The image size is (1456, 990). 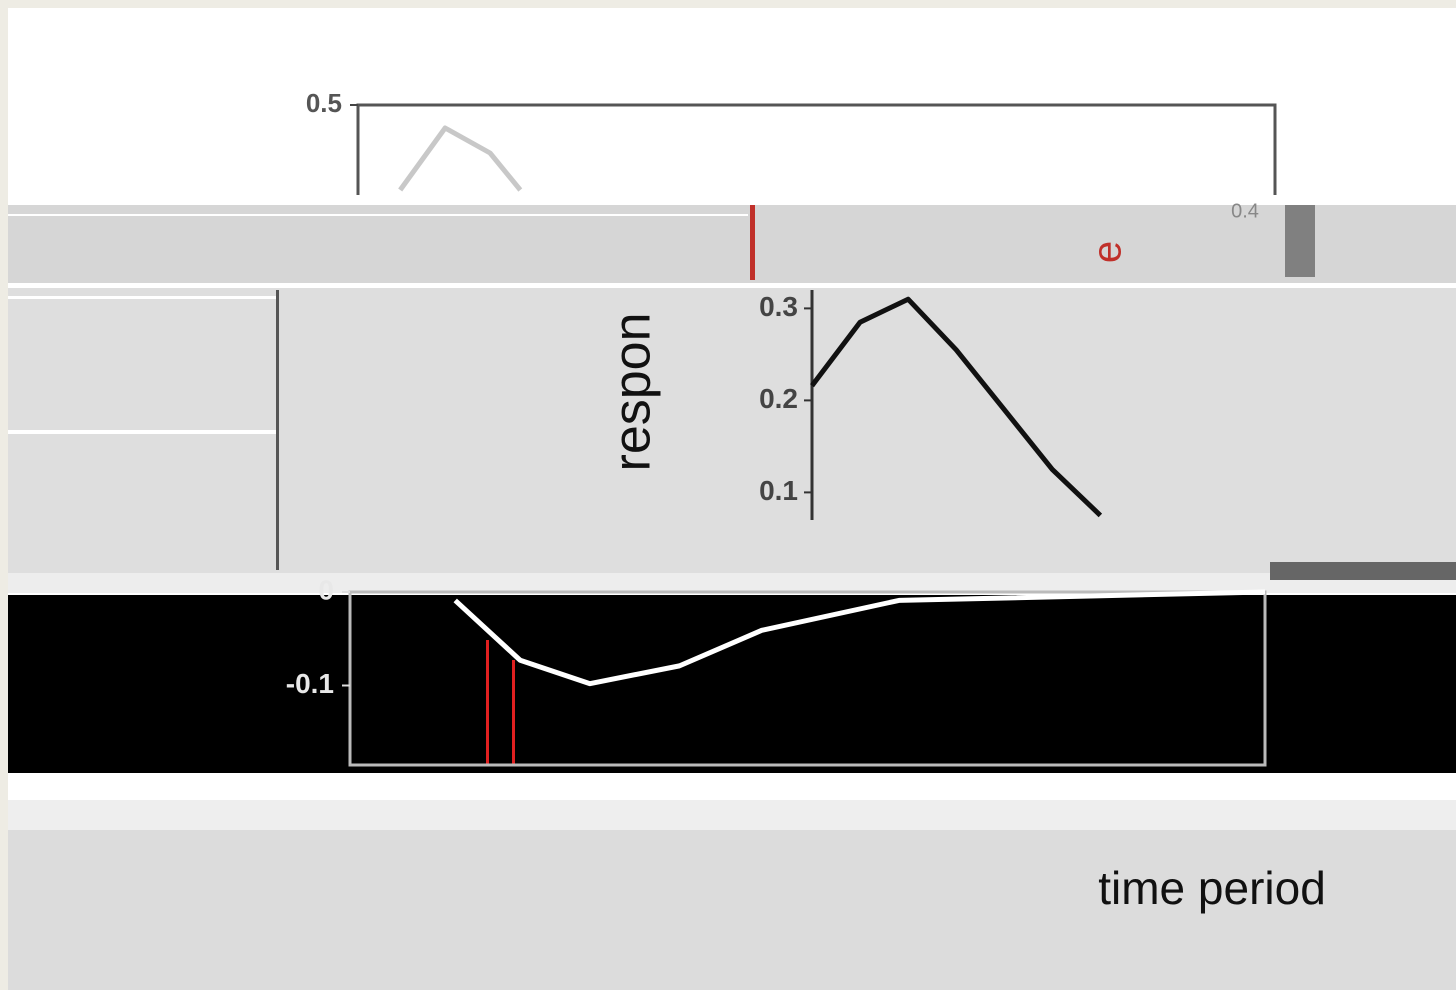 What do you see at coordinates (324, 103) in the screenshot?
I see `y-tick-label: 0.5` at bounding box center [324, 103].